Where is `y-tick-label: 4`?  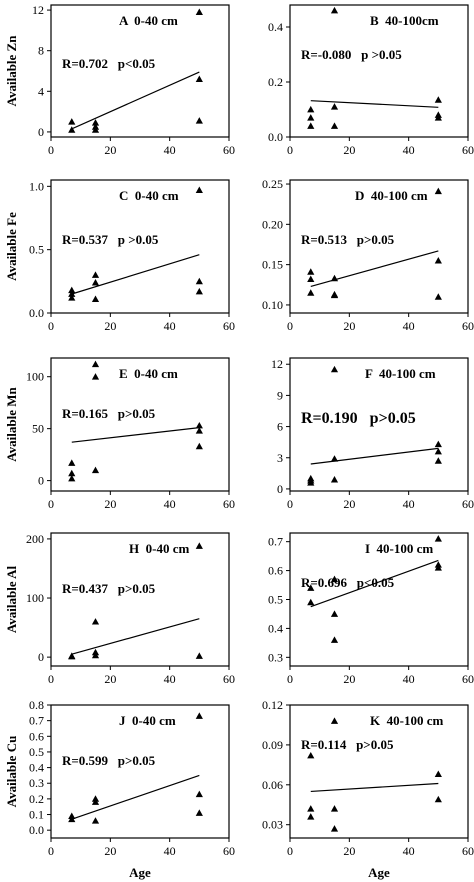 y-tick-label: 4 is located at coordinates (41, 91).